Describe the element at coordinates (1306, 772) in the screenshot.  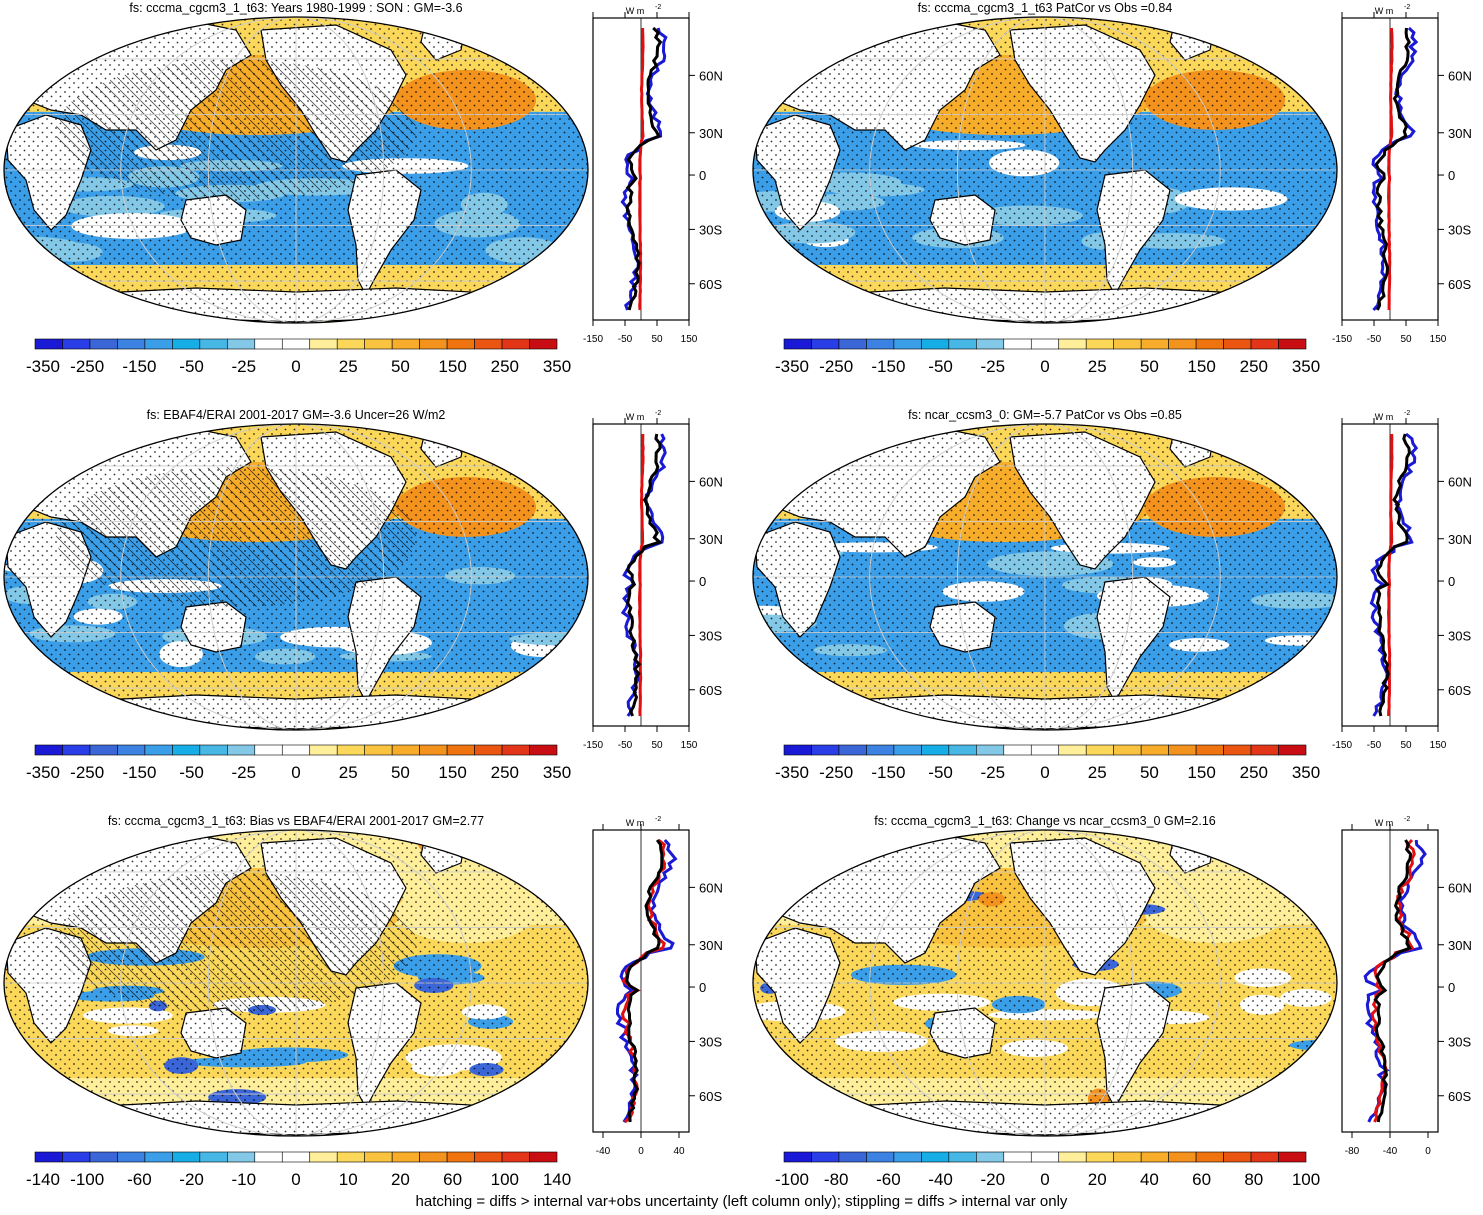
I see `colorbar-label: 350` at that location.